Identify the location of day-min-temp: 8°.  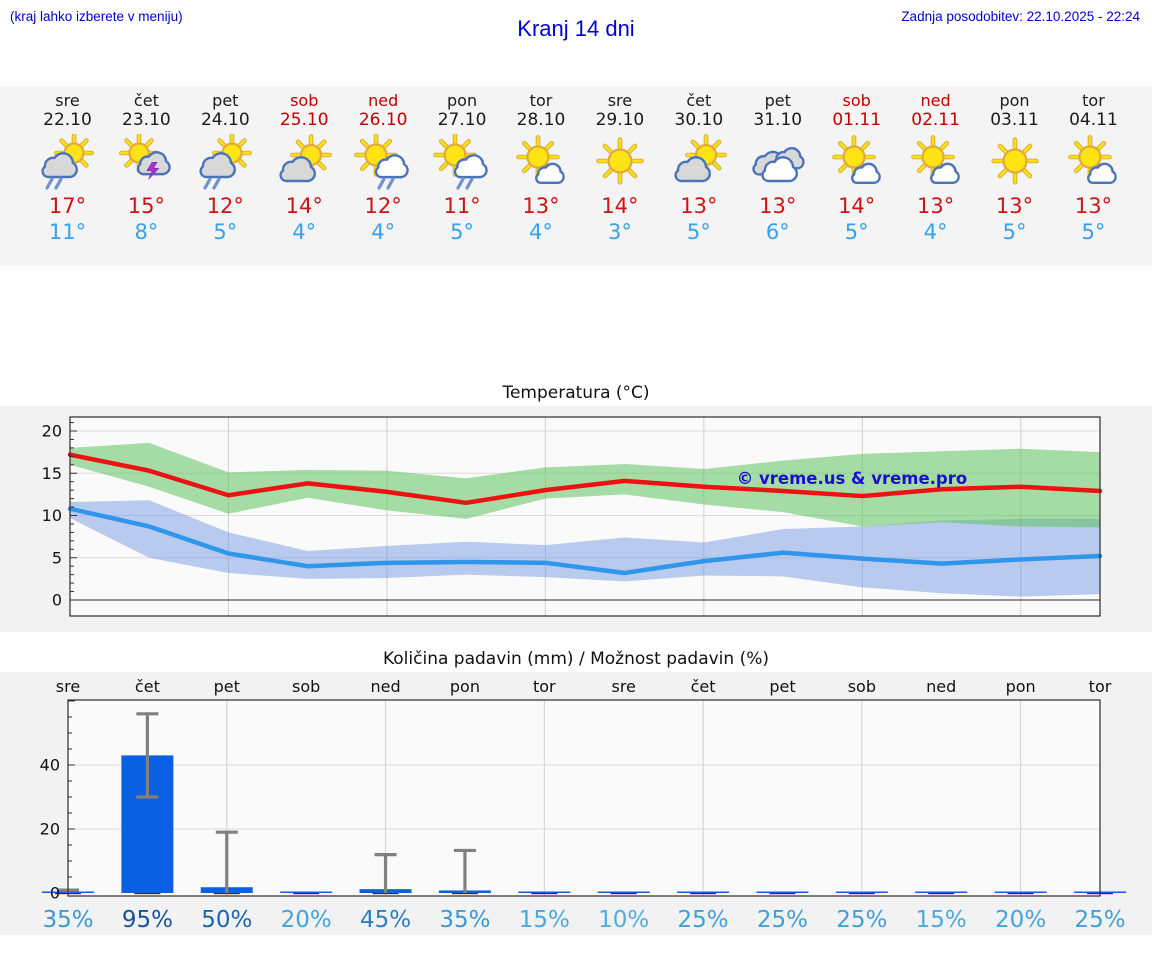
(146, 232).